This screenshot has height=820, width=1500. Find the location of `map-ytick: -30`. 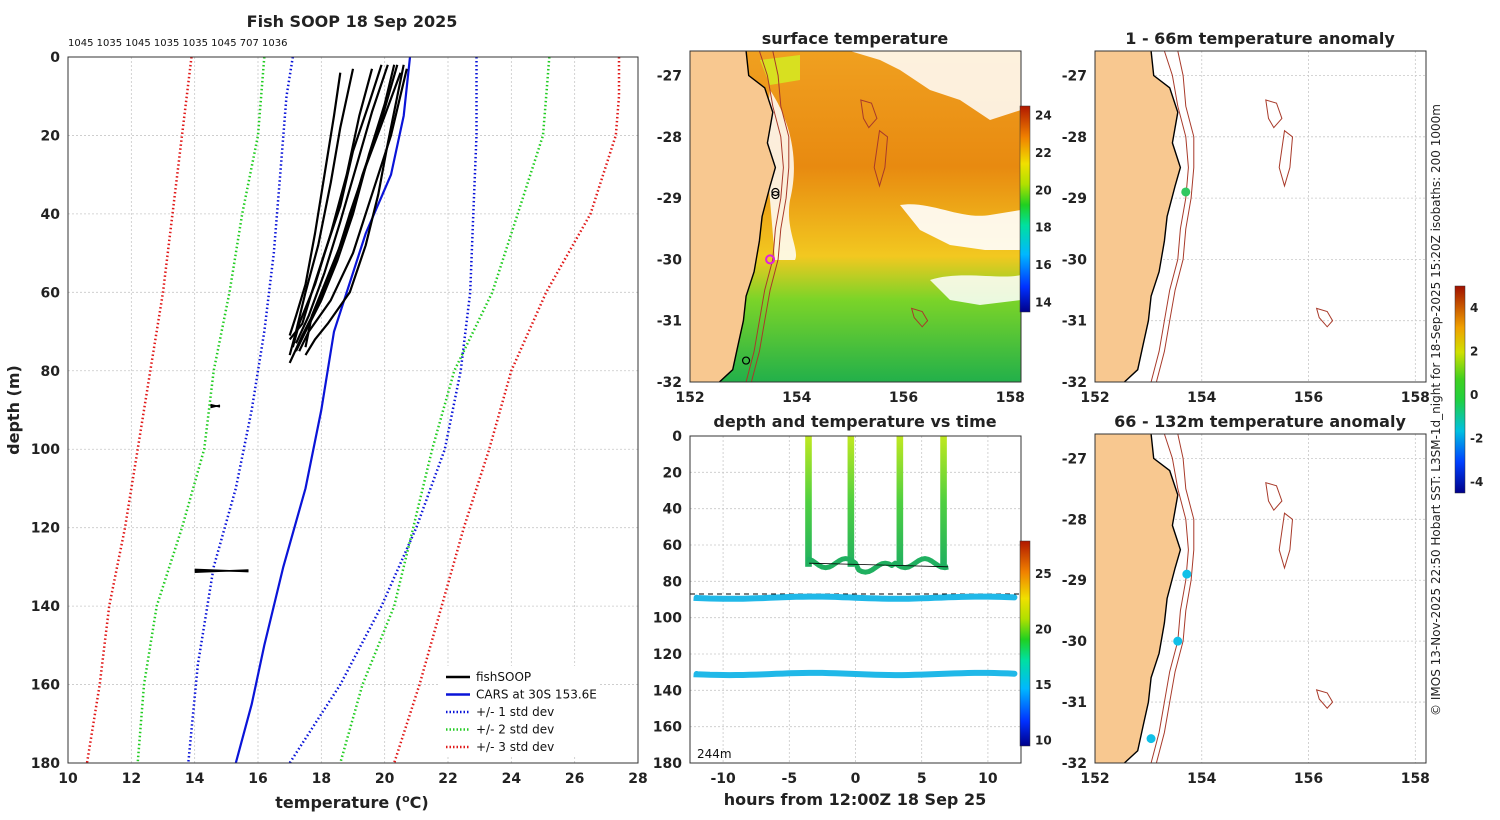

map-ytick: -30 is located at coordinates (1075, 642).